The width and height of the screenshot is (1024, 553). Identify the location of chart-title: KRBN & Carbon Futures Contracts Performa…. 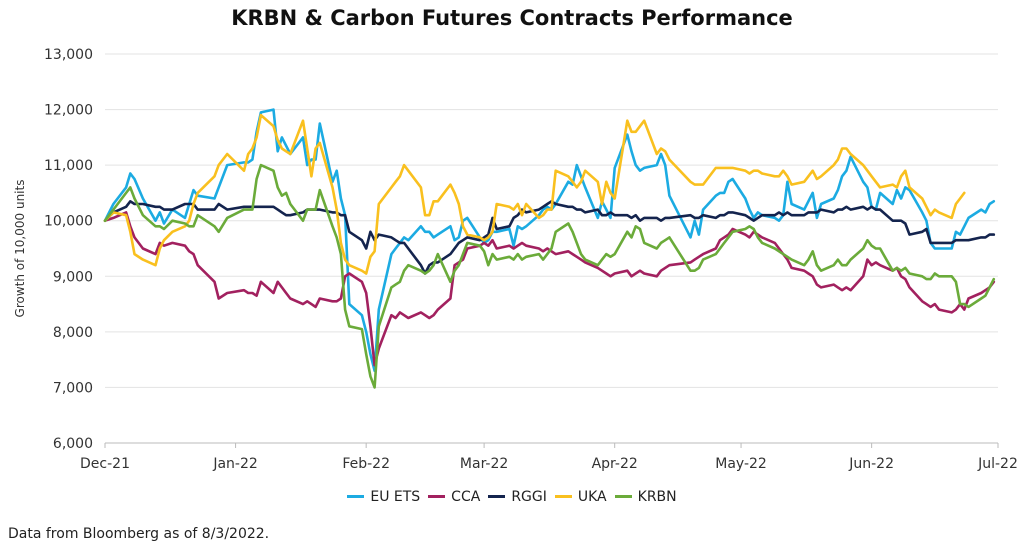
(512, 18).